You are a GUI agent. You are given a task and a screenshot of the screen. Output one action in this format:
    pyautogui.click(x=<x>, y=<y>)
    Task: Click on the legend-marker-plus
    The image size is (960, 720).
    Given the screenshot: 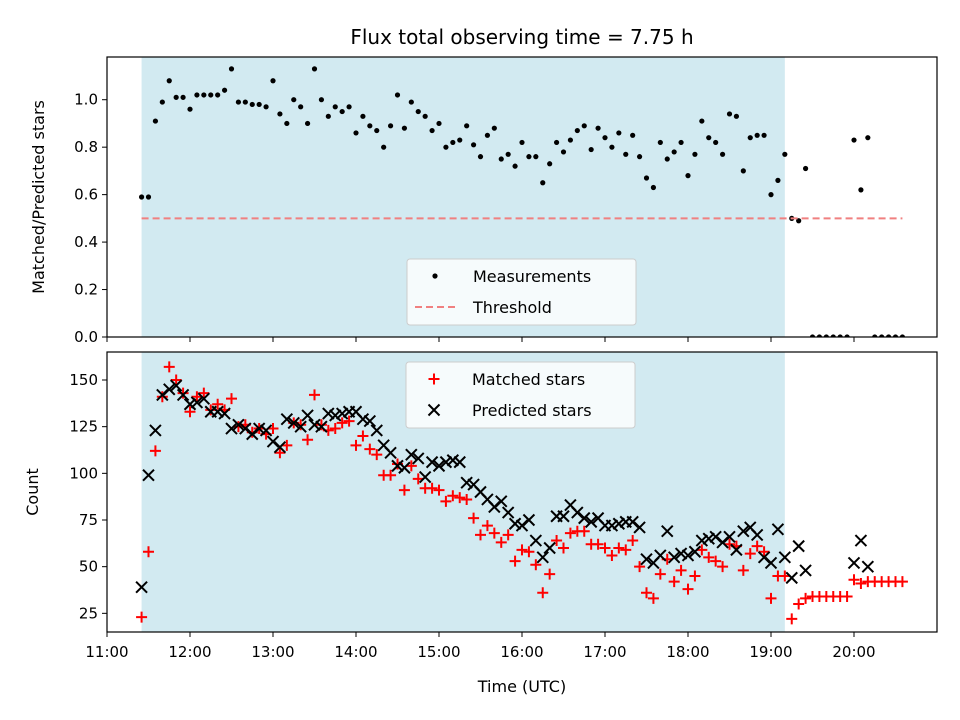 What is the action you would take?
    pyautogui.click(x=434, y=379)
    